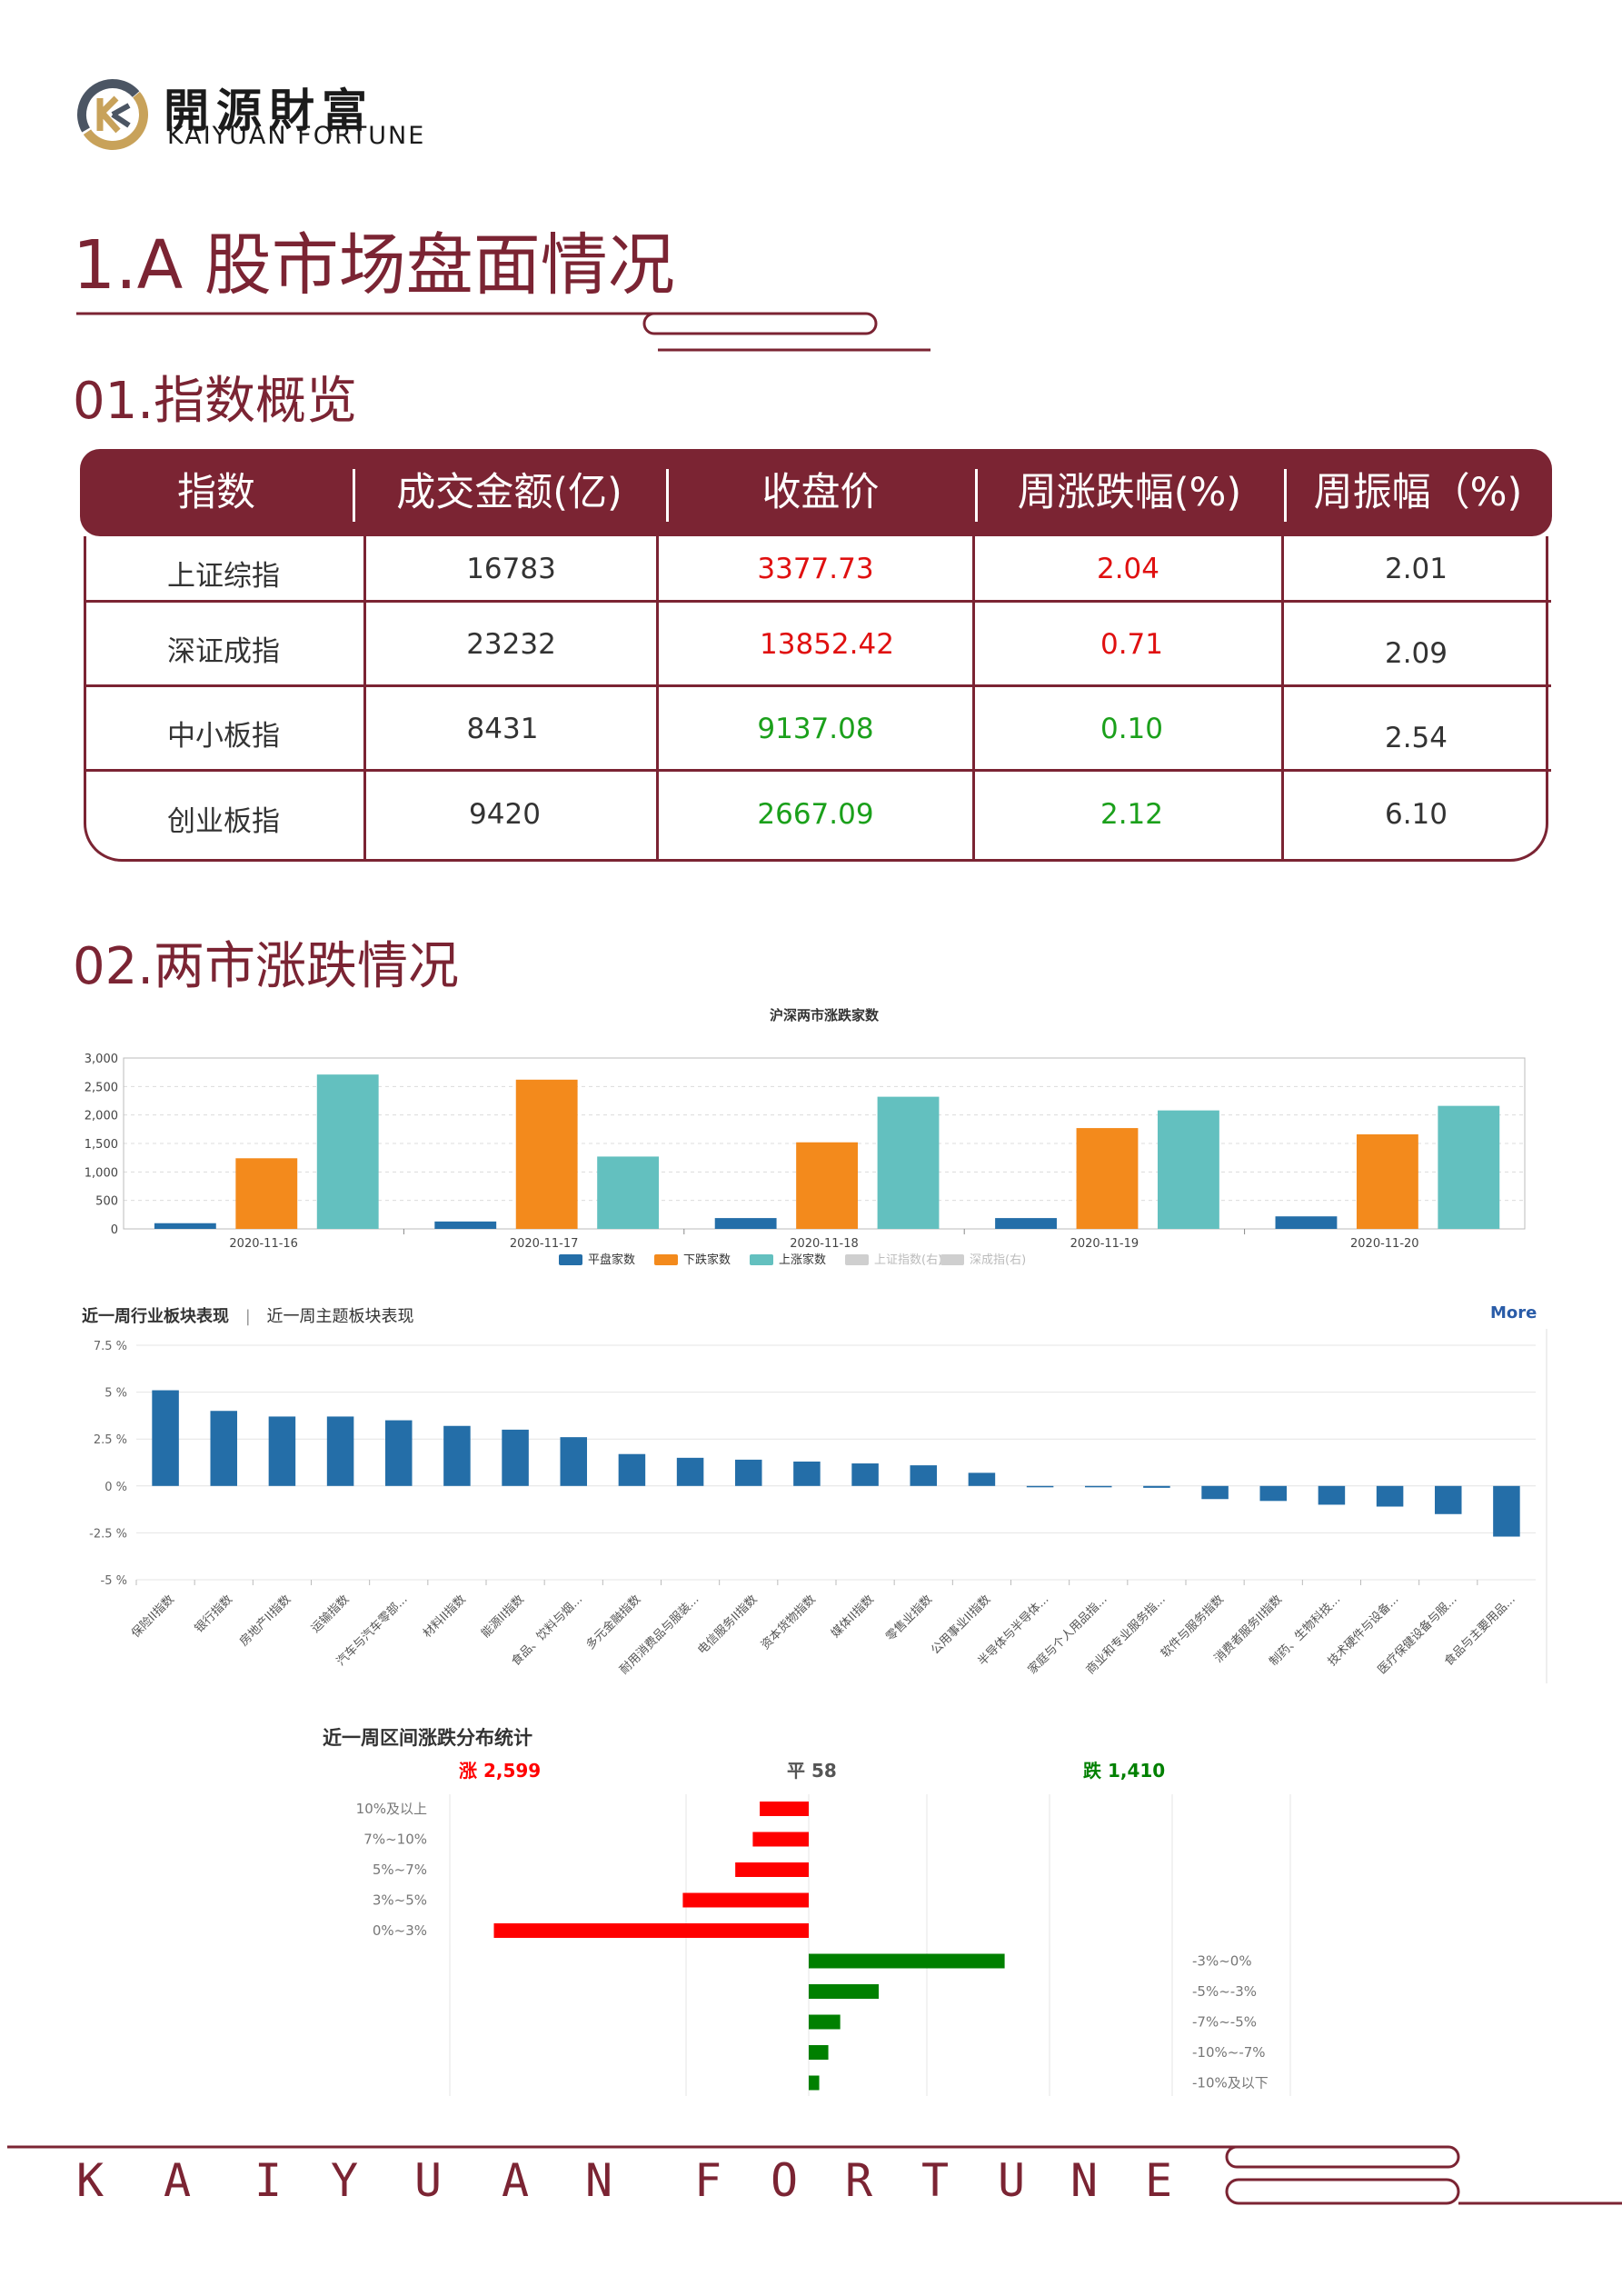 Image resolution: width=1622 pixels, height=2296 pixels. Describe the element at coordinates (428, 2180) in the screenshot. I see `footer-letter: U` at that location.